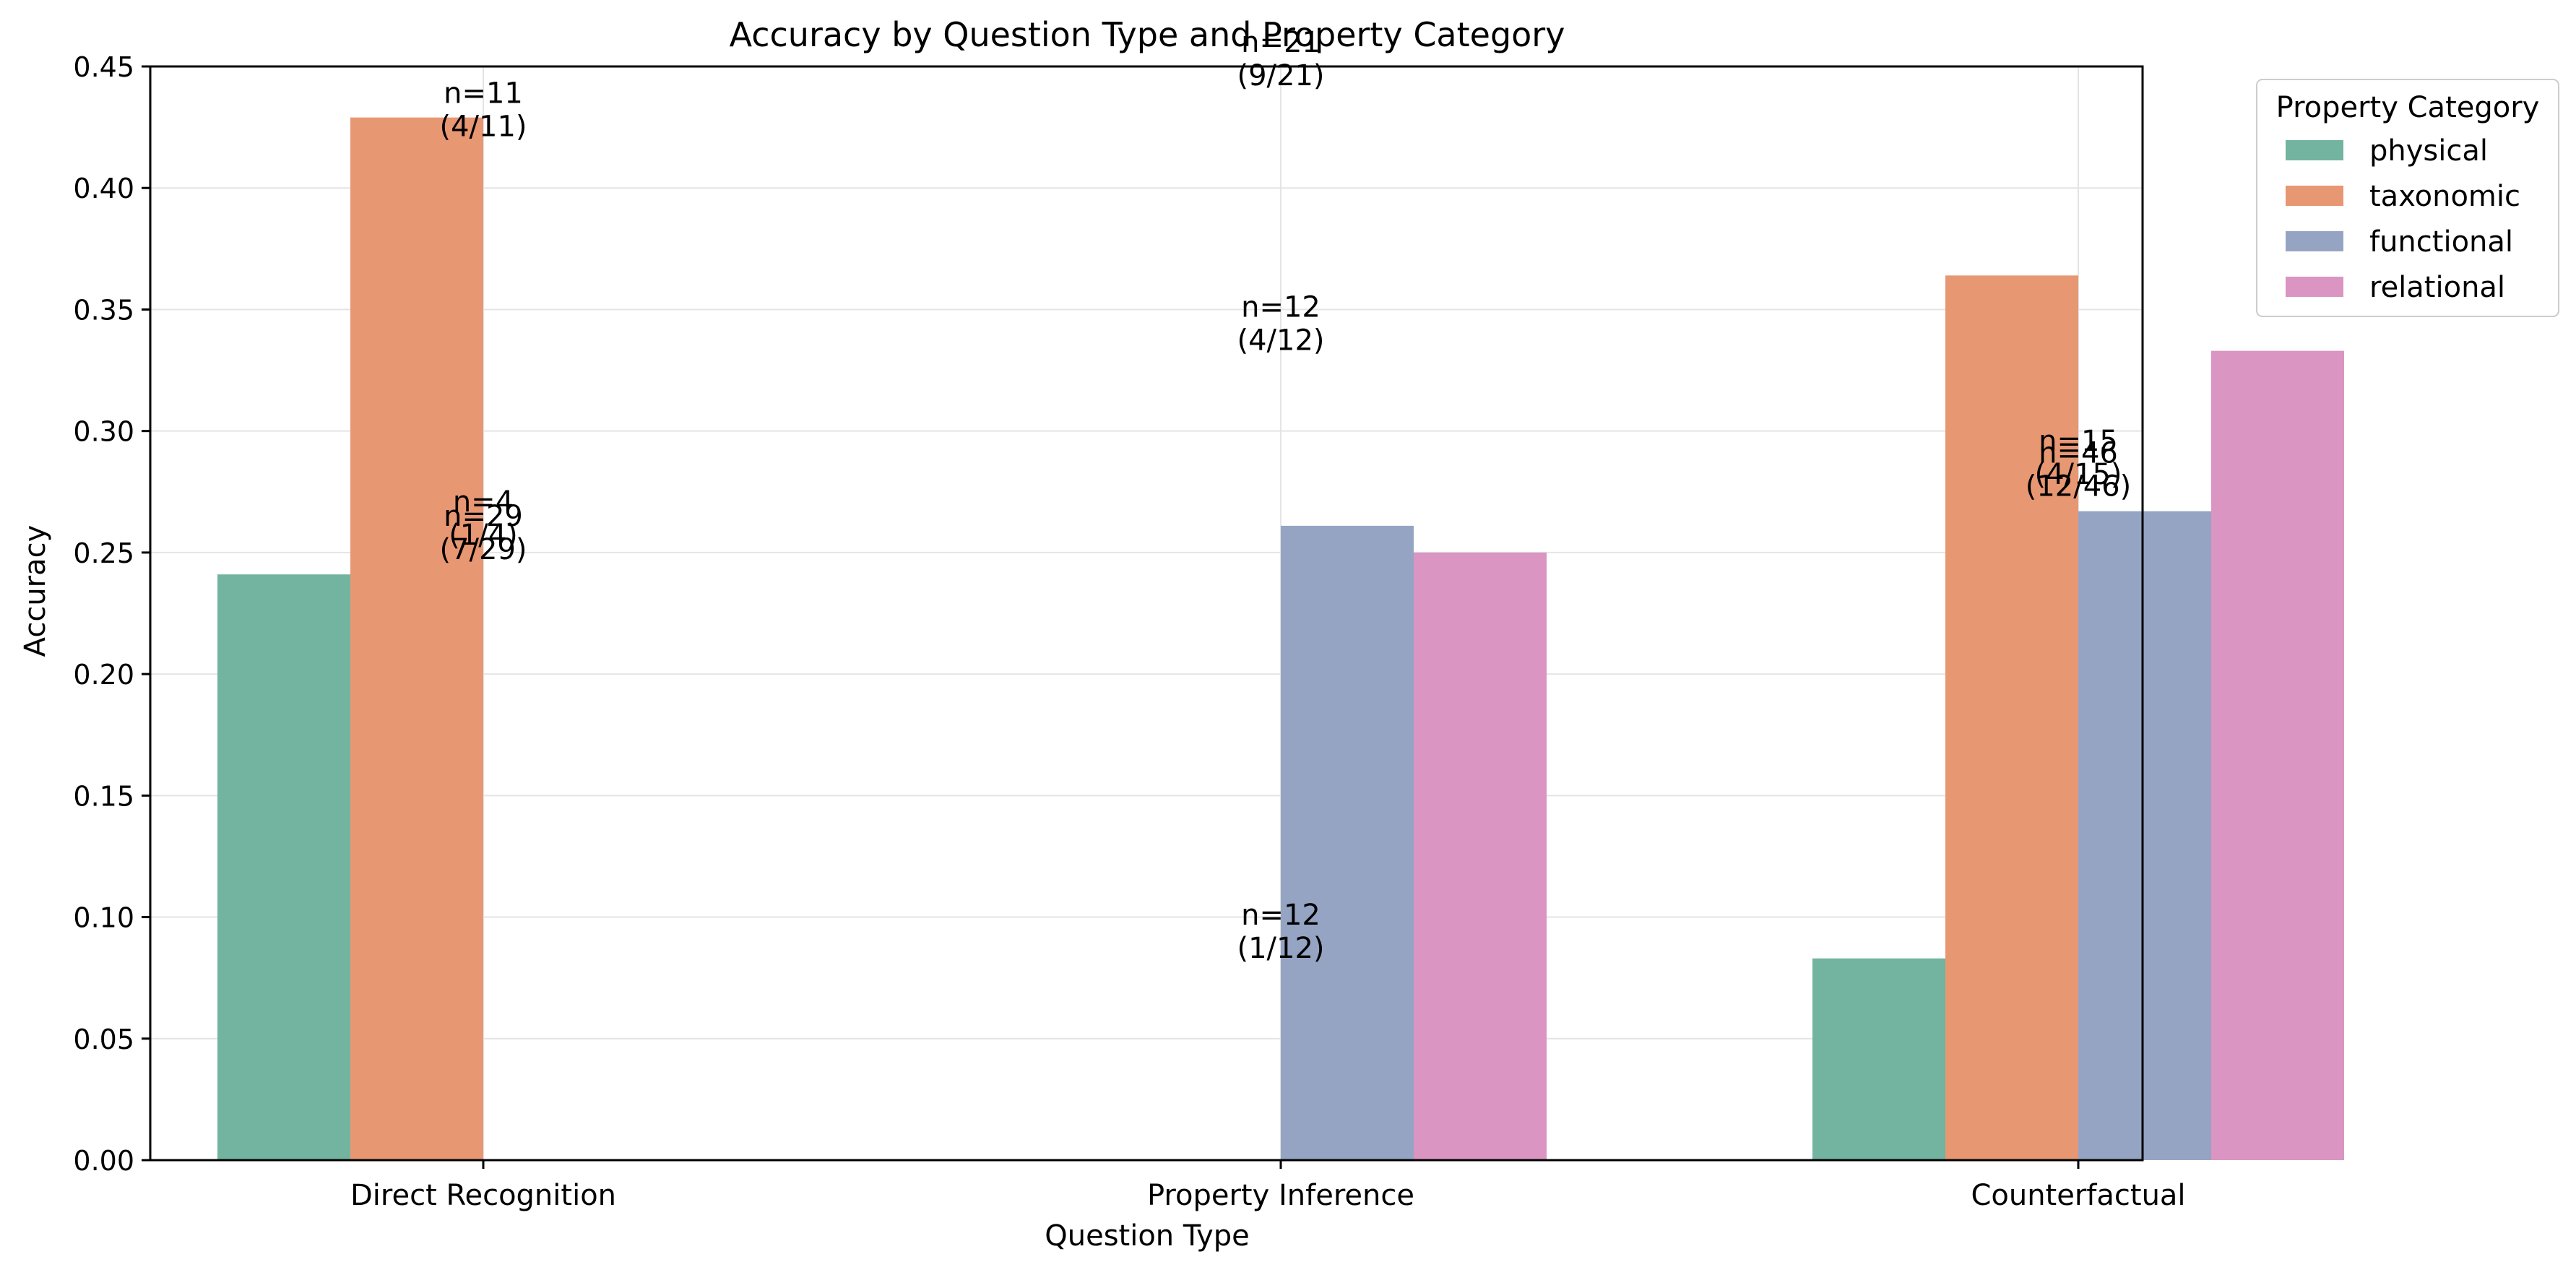 The image size is (2576, 1275). What do you see at coordinates (103, 918) in the screenshot?
I see `y-tick-label: 0.10` at bounding box center [103, 918].